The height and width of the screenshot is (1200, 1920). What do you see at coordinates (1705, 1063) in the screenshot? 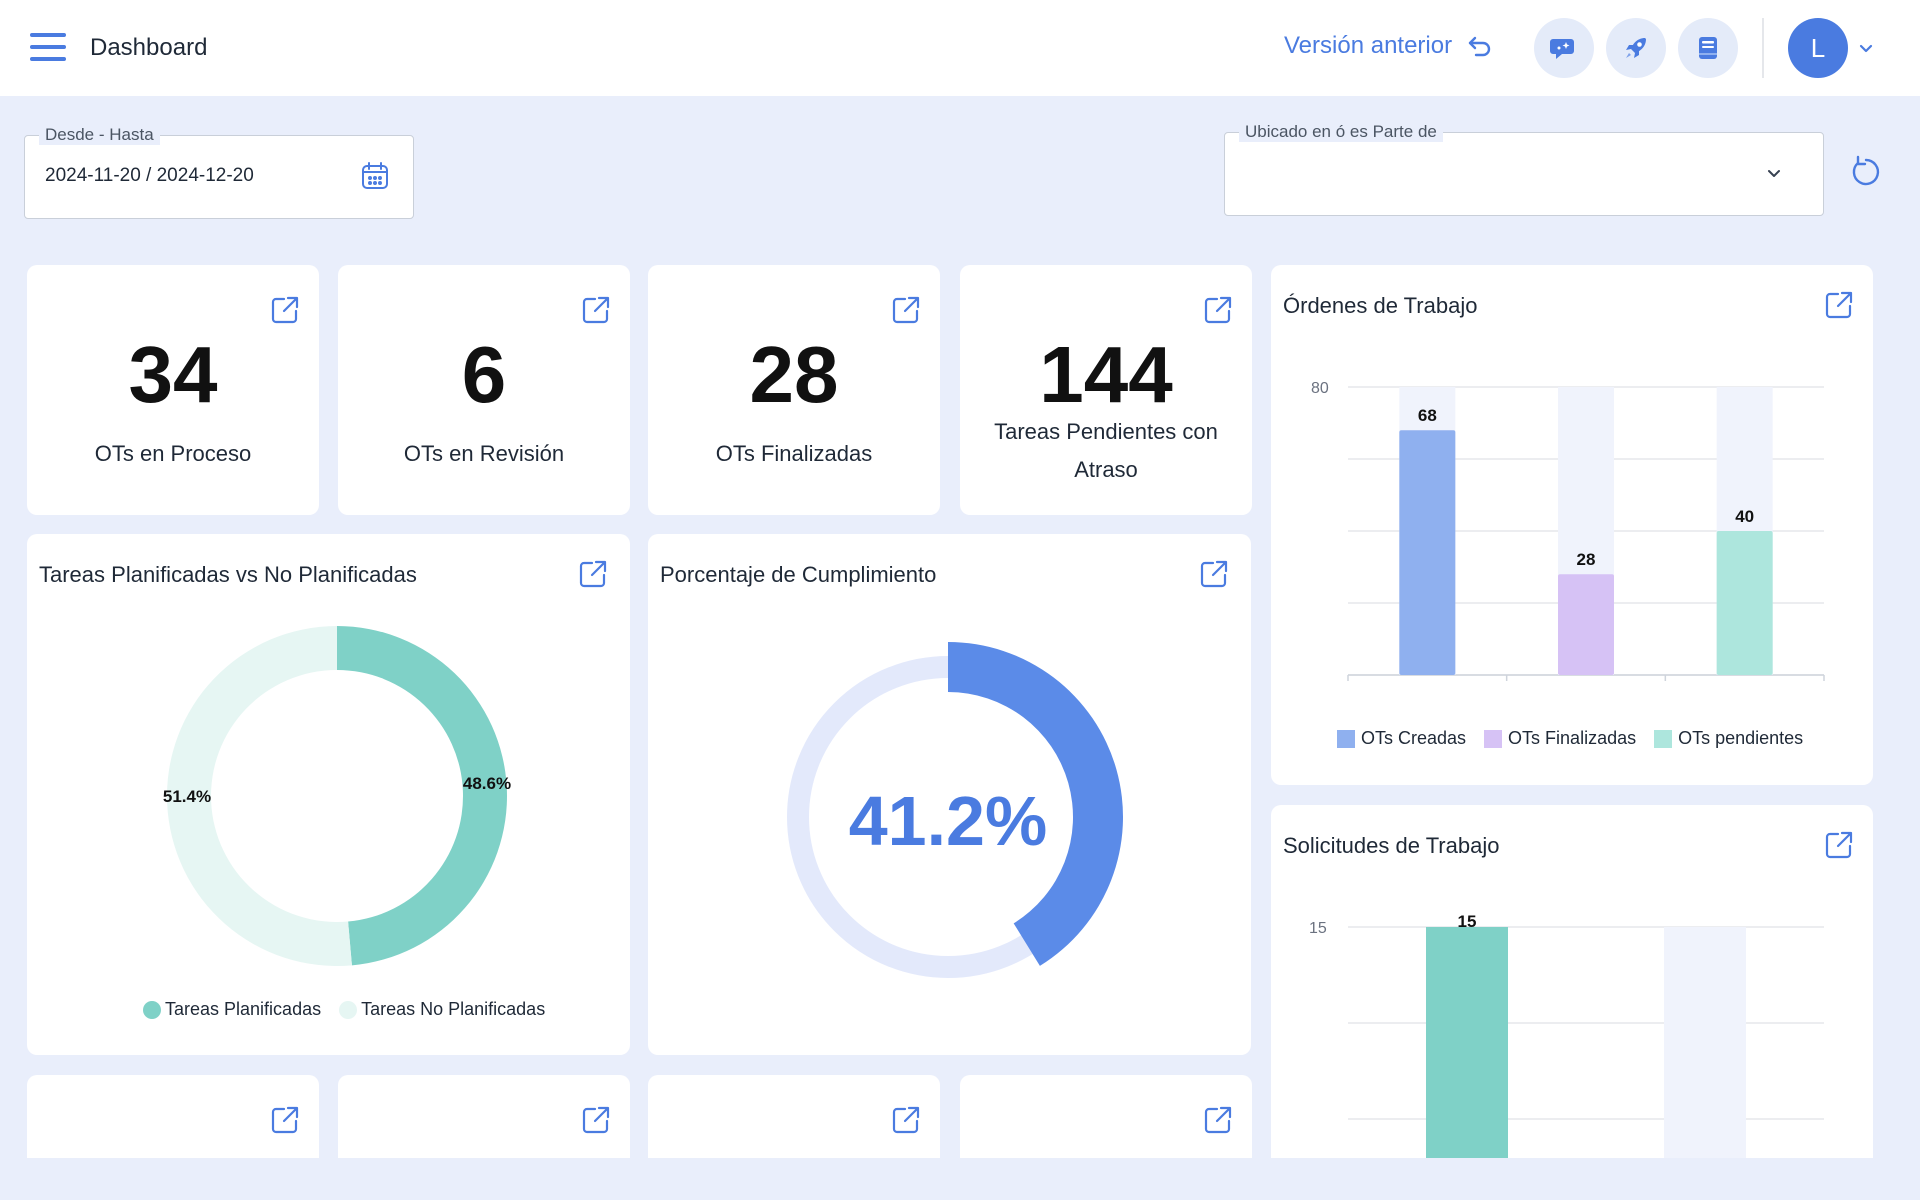
I see `bar-track` at bounding box center [1705, 1063].